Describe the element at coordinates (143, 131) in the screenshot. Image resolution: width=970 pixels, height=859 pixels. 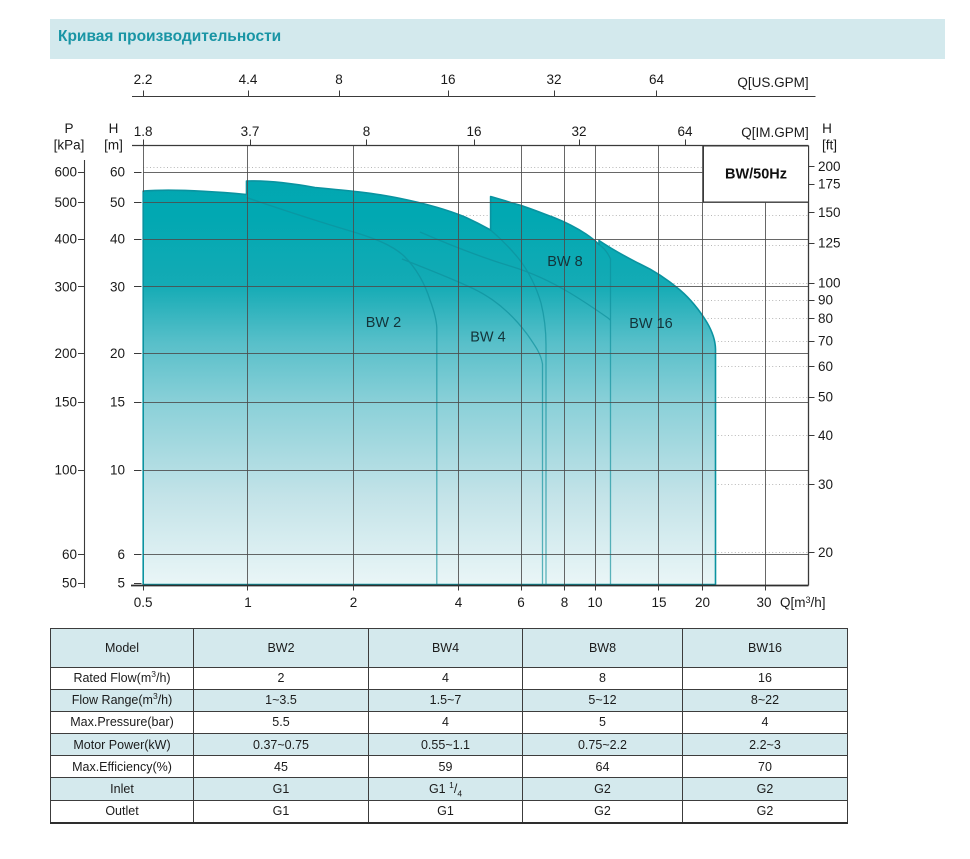
I see `svg-text: 1.8` at that location.